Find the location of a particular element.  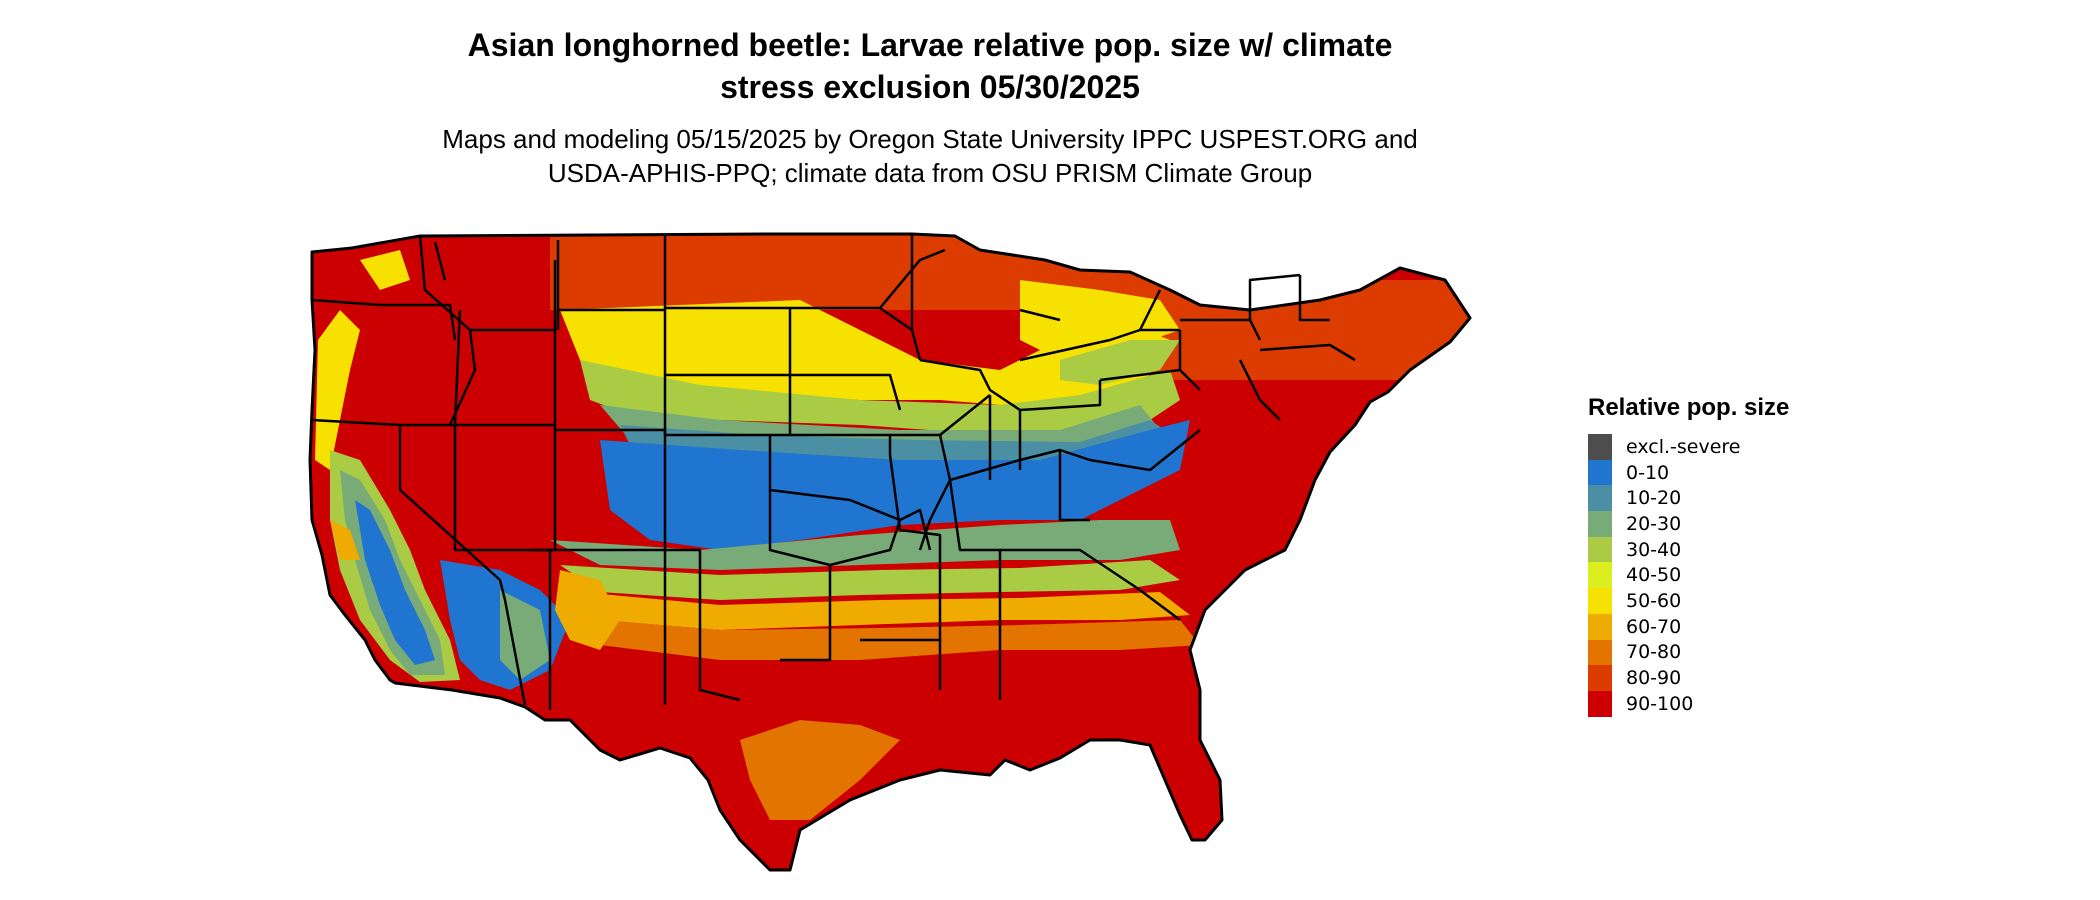

legend-item: 50-60 is located at coordinates (1688, 601).